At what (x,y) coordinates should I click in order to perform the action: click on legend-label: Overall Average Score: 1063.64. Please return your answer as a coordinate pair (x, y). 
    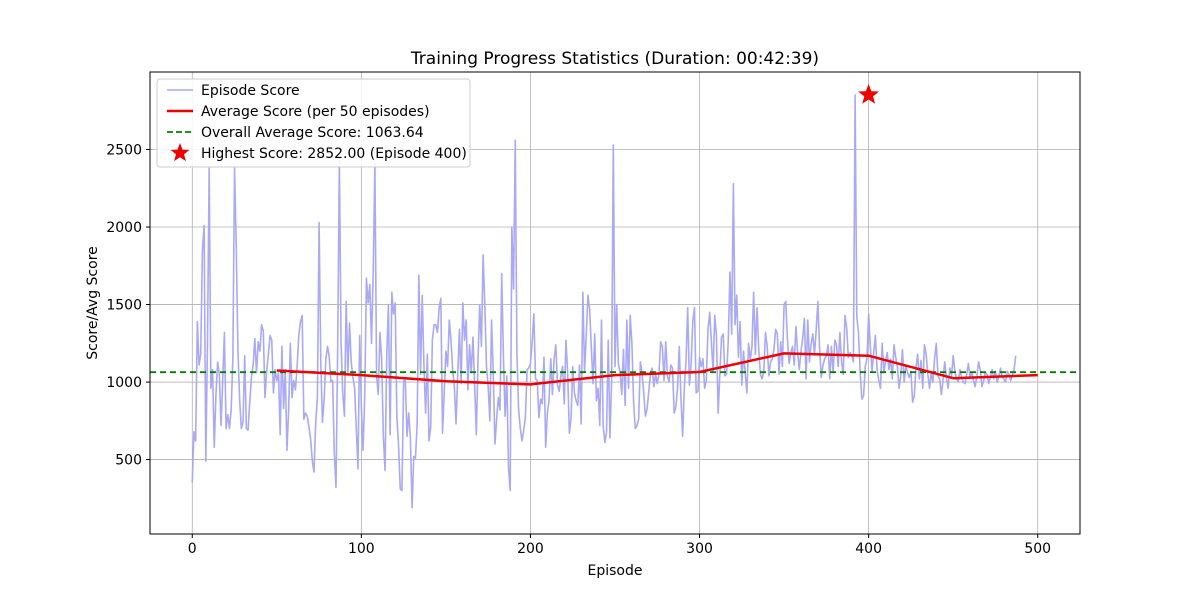
    Looking at the image, I should click on (312, 133).